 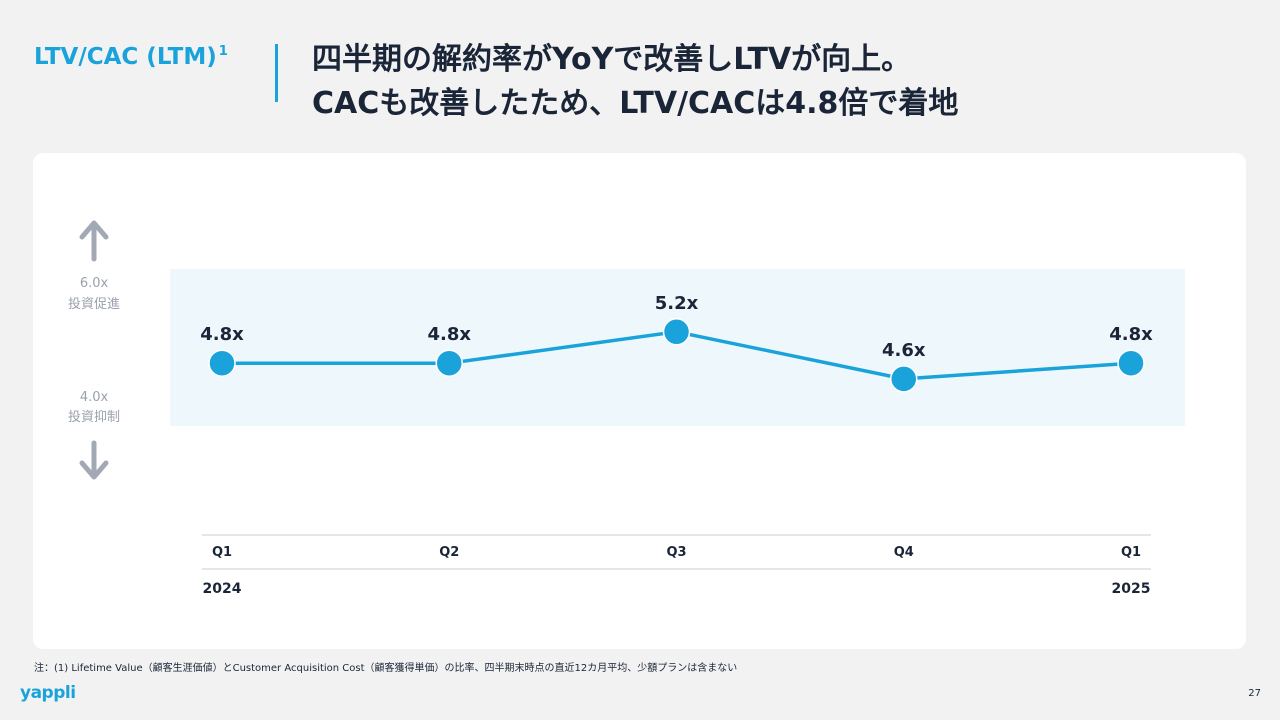 What do you see at coordinates (676, 552) in the screenshot?
I see `x-tick-label: Q3` at bounding box center [676, 552].